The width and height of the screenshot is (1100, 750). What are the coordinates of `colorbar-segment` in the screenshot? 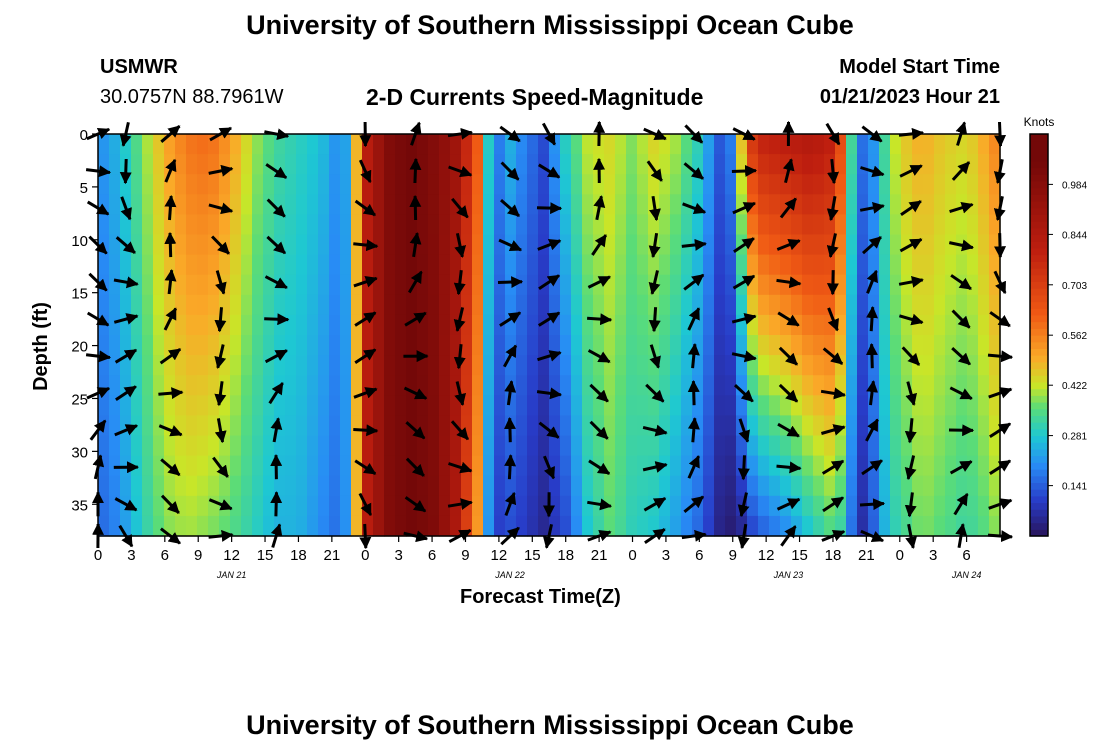 It's located at (1039, 459).